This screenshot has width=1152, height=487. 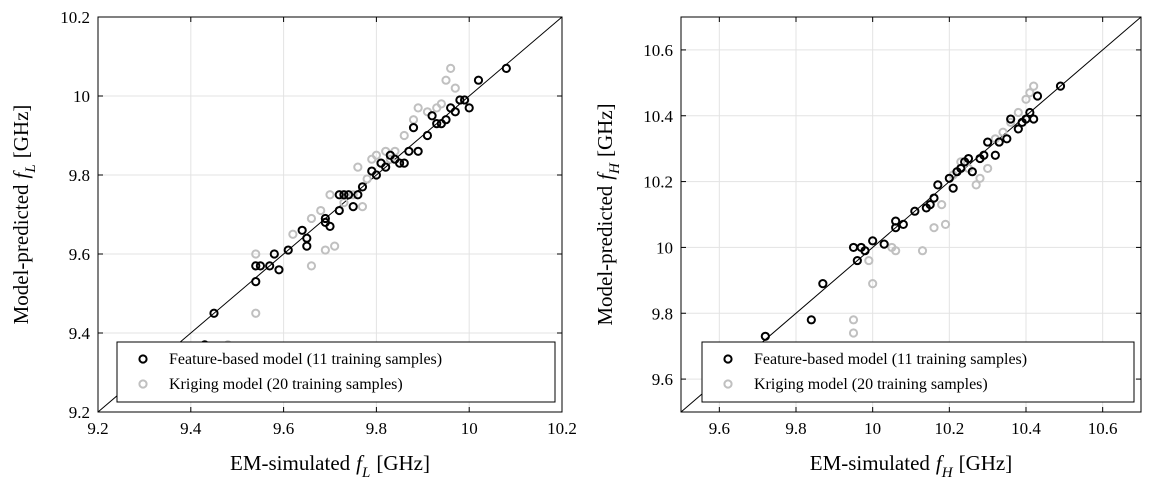 What do you see at coordinates (658, 116) in the screenshot?
I see `y-tick-label: 10.4` at bounding box center [658, 116].